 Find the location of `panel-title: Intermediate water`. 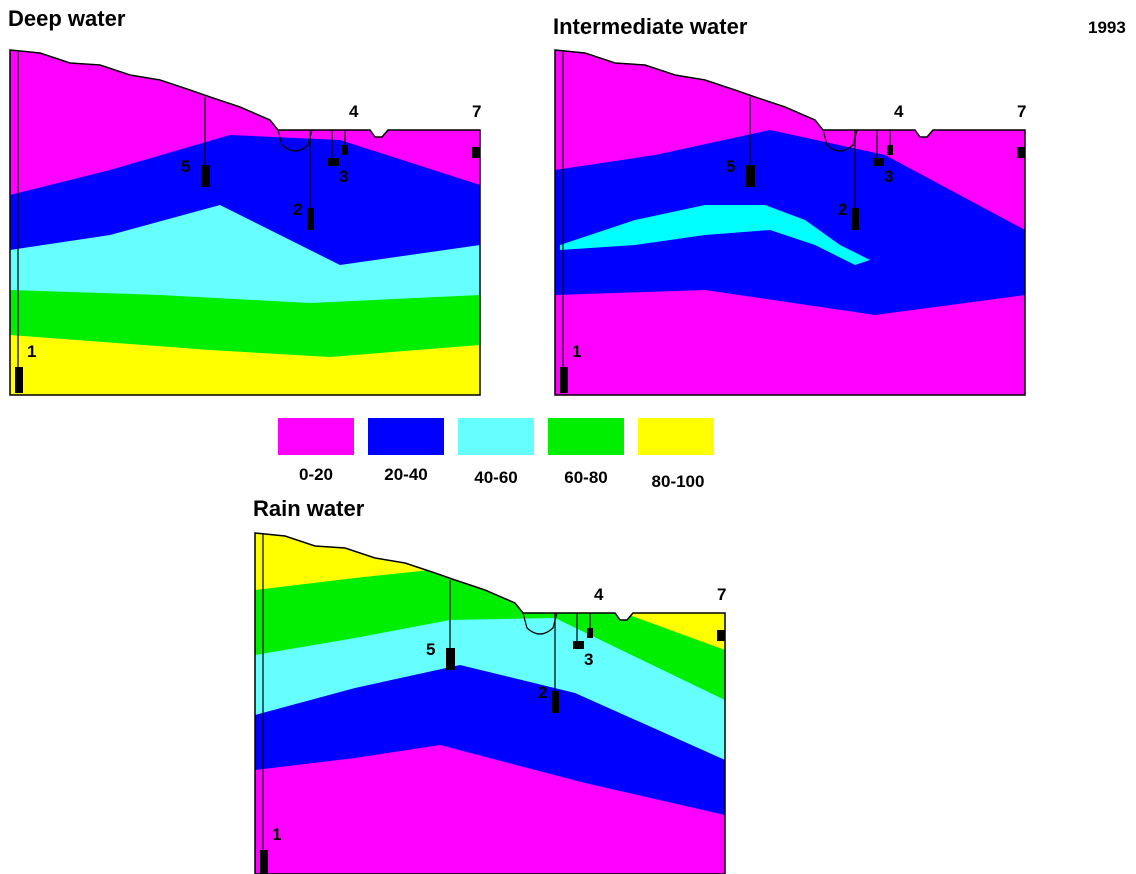

panel-title: Intermediate water is located at coordinates (650, 26).